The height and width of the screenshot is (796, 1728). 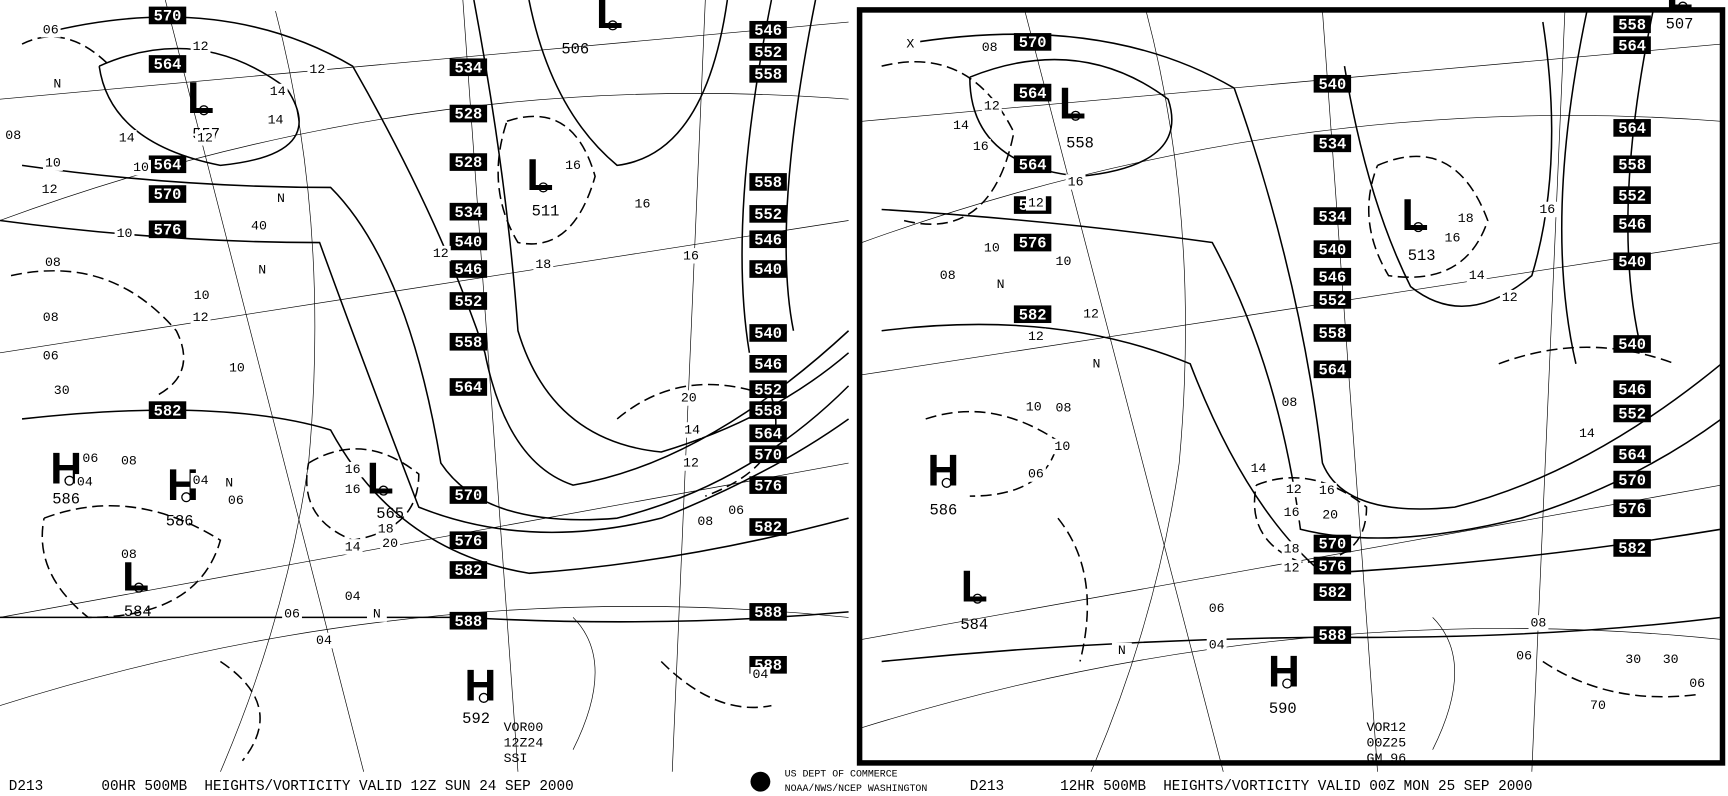 I want to click on contour-label: 06, so click(x=736, y=510).